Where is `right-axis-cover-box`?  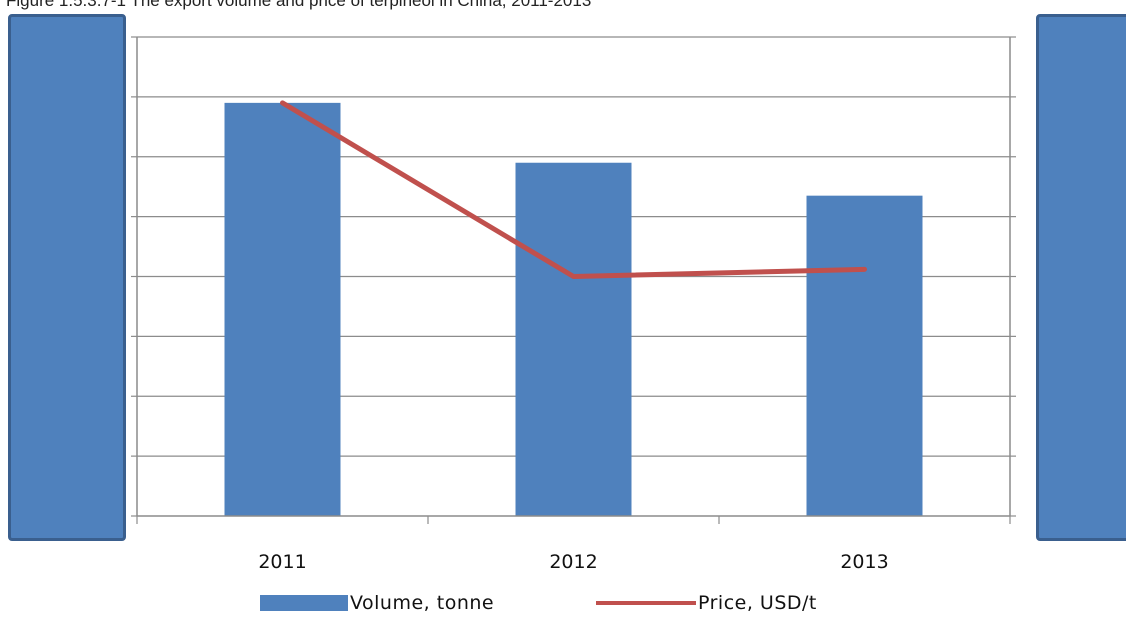 right-axis-cover-box is located at coordinates (1081, 277).